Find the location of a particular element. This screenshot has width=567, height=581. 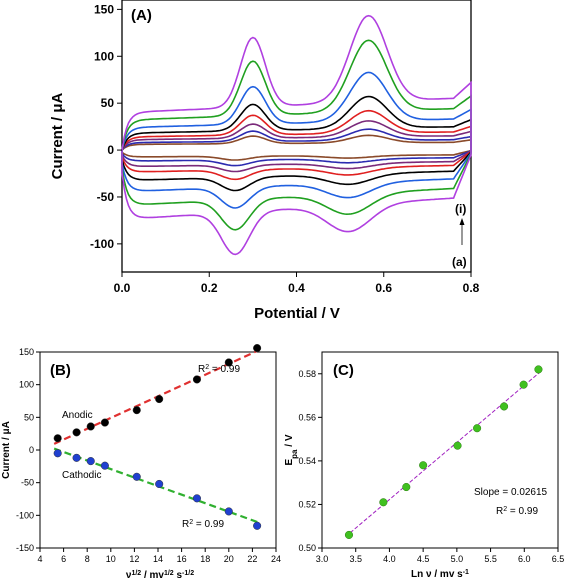

panel-c-x-ticks: 3.0 3.5 4.0 4.5 5.0 5.5 6.0 6.5 is located at coordinates (440, 556).